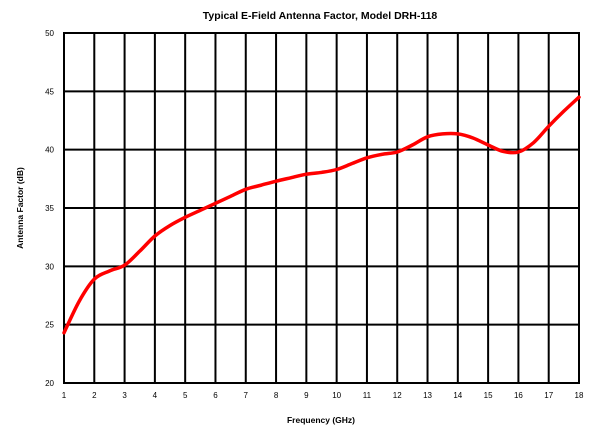 The height and width of the screenshot is (428, 590). Describe the element at coordinates (49, 383) in the screenshot. I see `y-tick-label: 20` at that location.